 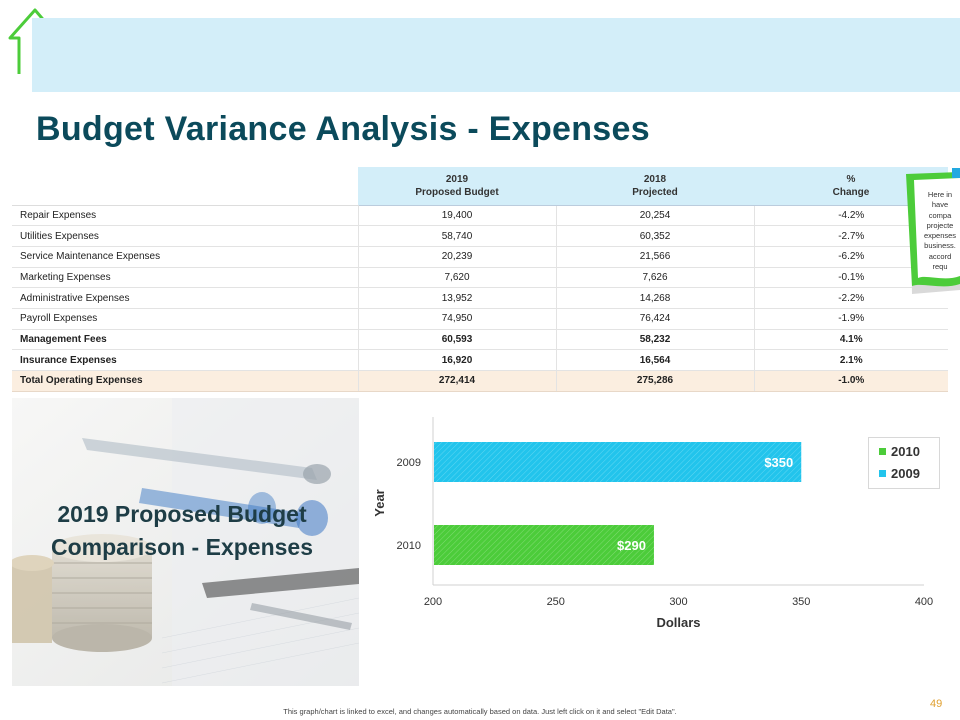 What do you see at coordinates (185, 186) in the screenshot?
I see `header-blank` at bounding box center [185, 186].